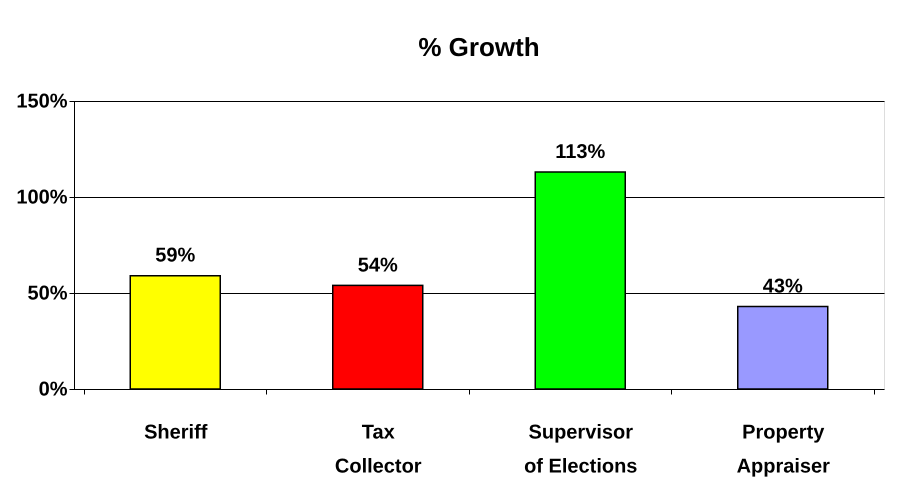  Describe the element at coordinates (42, 101) in the screenshot. I see `y-tick-label: 150%` at that location.